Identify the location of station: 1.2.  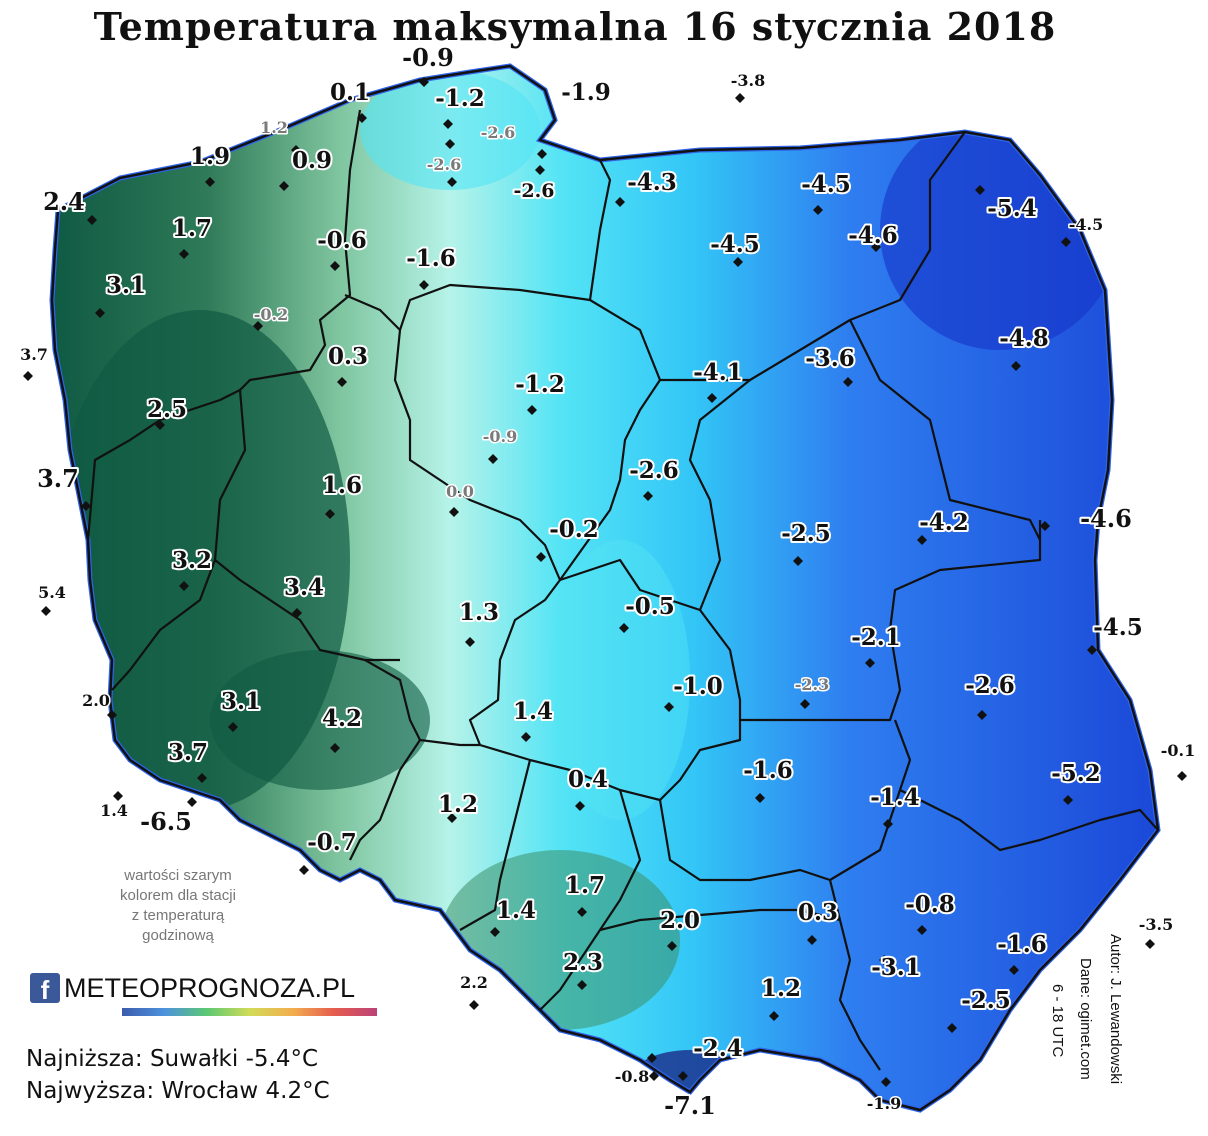
(280, 136).